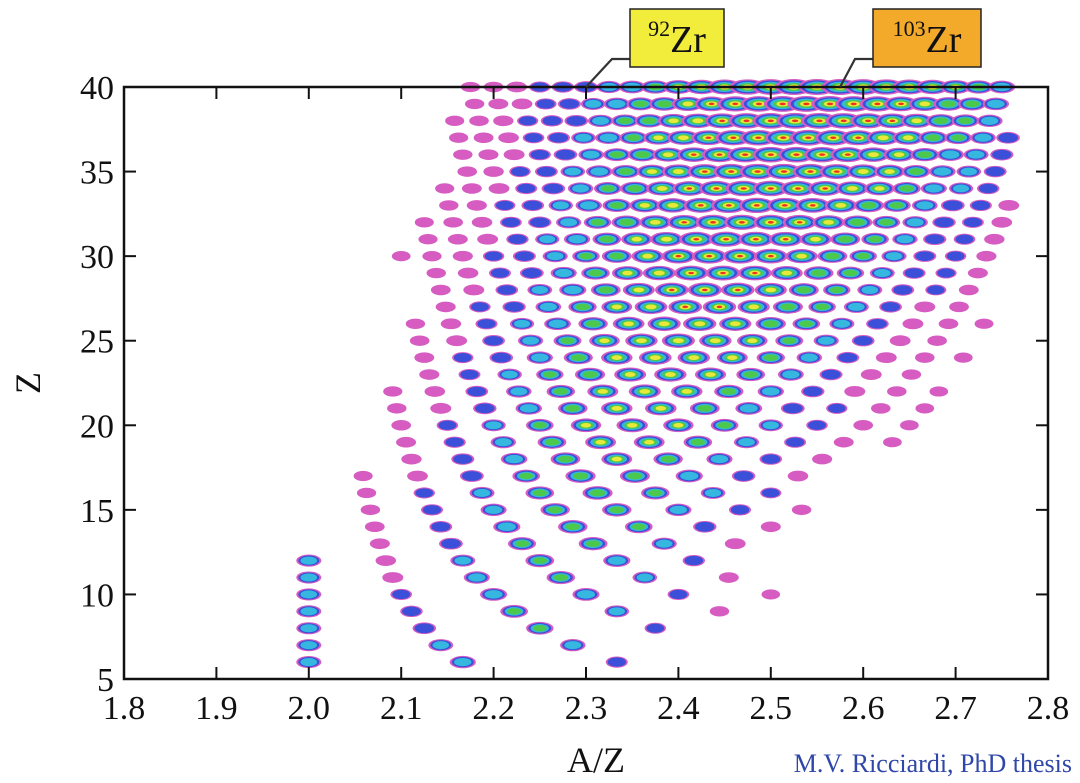 This screenshot has height=783, width=1080. I want to click on y-axis-title: Z, so click(28, 383).